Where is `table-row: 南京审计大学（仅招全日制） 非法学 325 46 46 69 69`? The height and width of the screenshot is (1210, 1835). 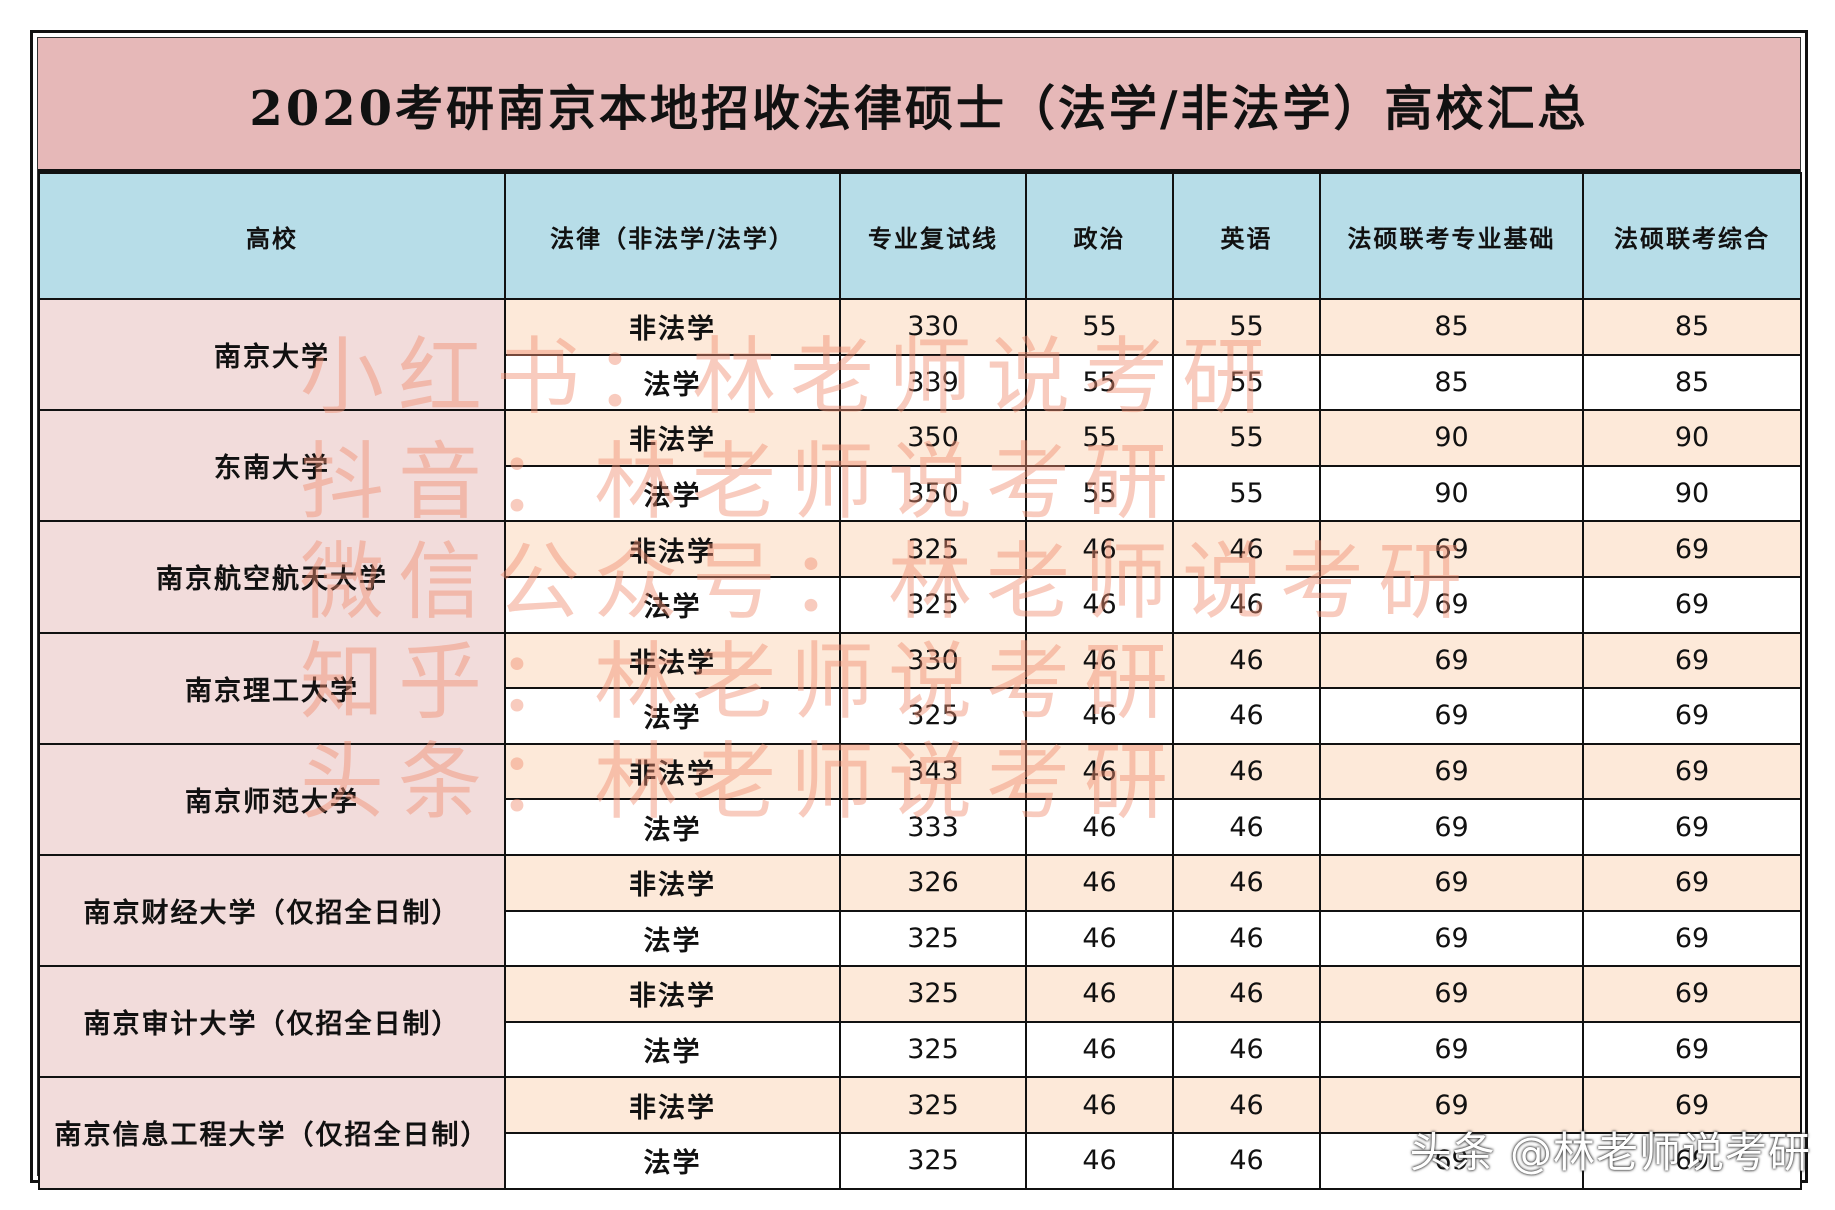
table-row: 南京审计大学（仅招全日制） 非法学 325 46 46 69 69 is located at coordinates (920, 1022).